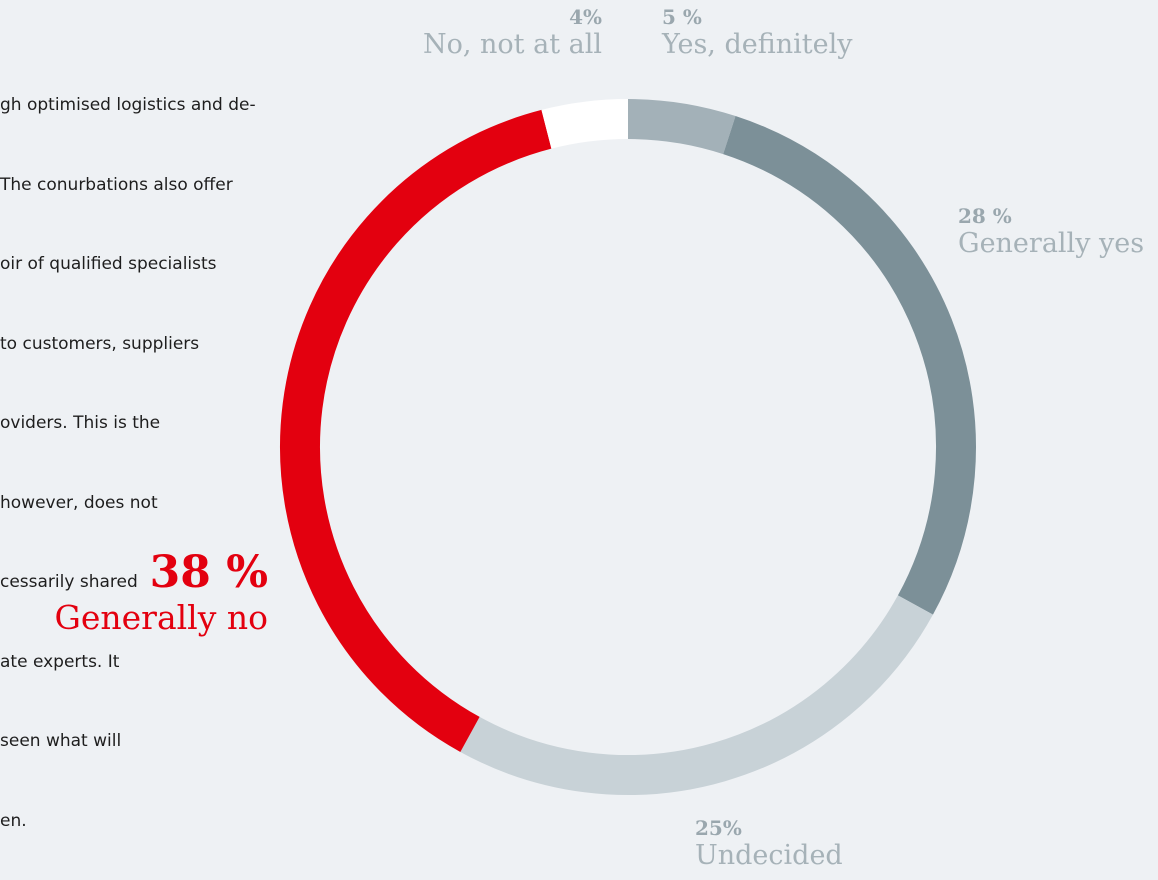  I want to click on body-text-line: seen what will, so click(61, 741).